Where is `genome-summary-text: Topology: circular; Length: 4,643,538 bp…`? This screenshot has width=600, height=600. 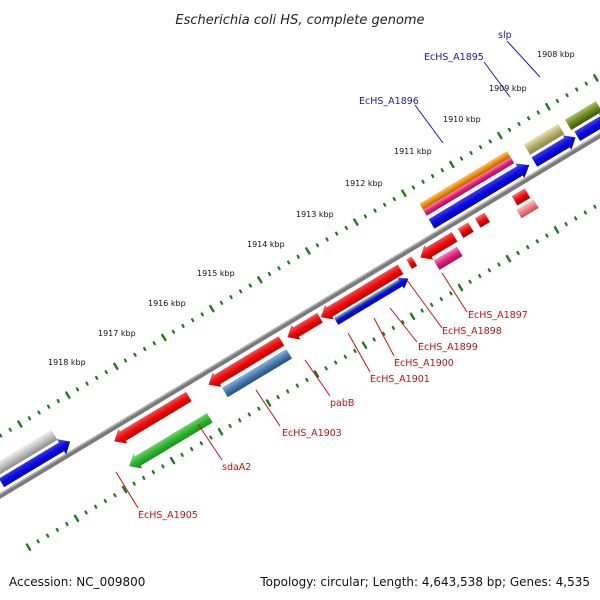 genome-summary-text: Topology: circular; Length: 4,643,538 bp… is located at coordinates (424, 582).